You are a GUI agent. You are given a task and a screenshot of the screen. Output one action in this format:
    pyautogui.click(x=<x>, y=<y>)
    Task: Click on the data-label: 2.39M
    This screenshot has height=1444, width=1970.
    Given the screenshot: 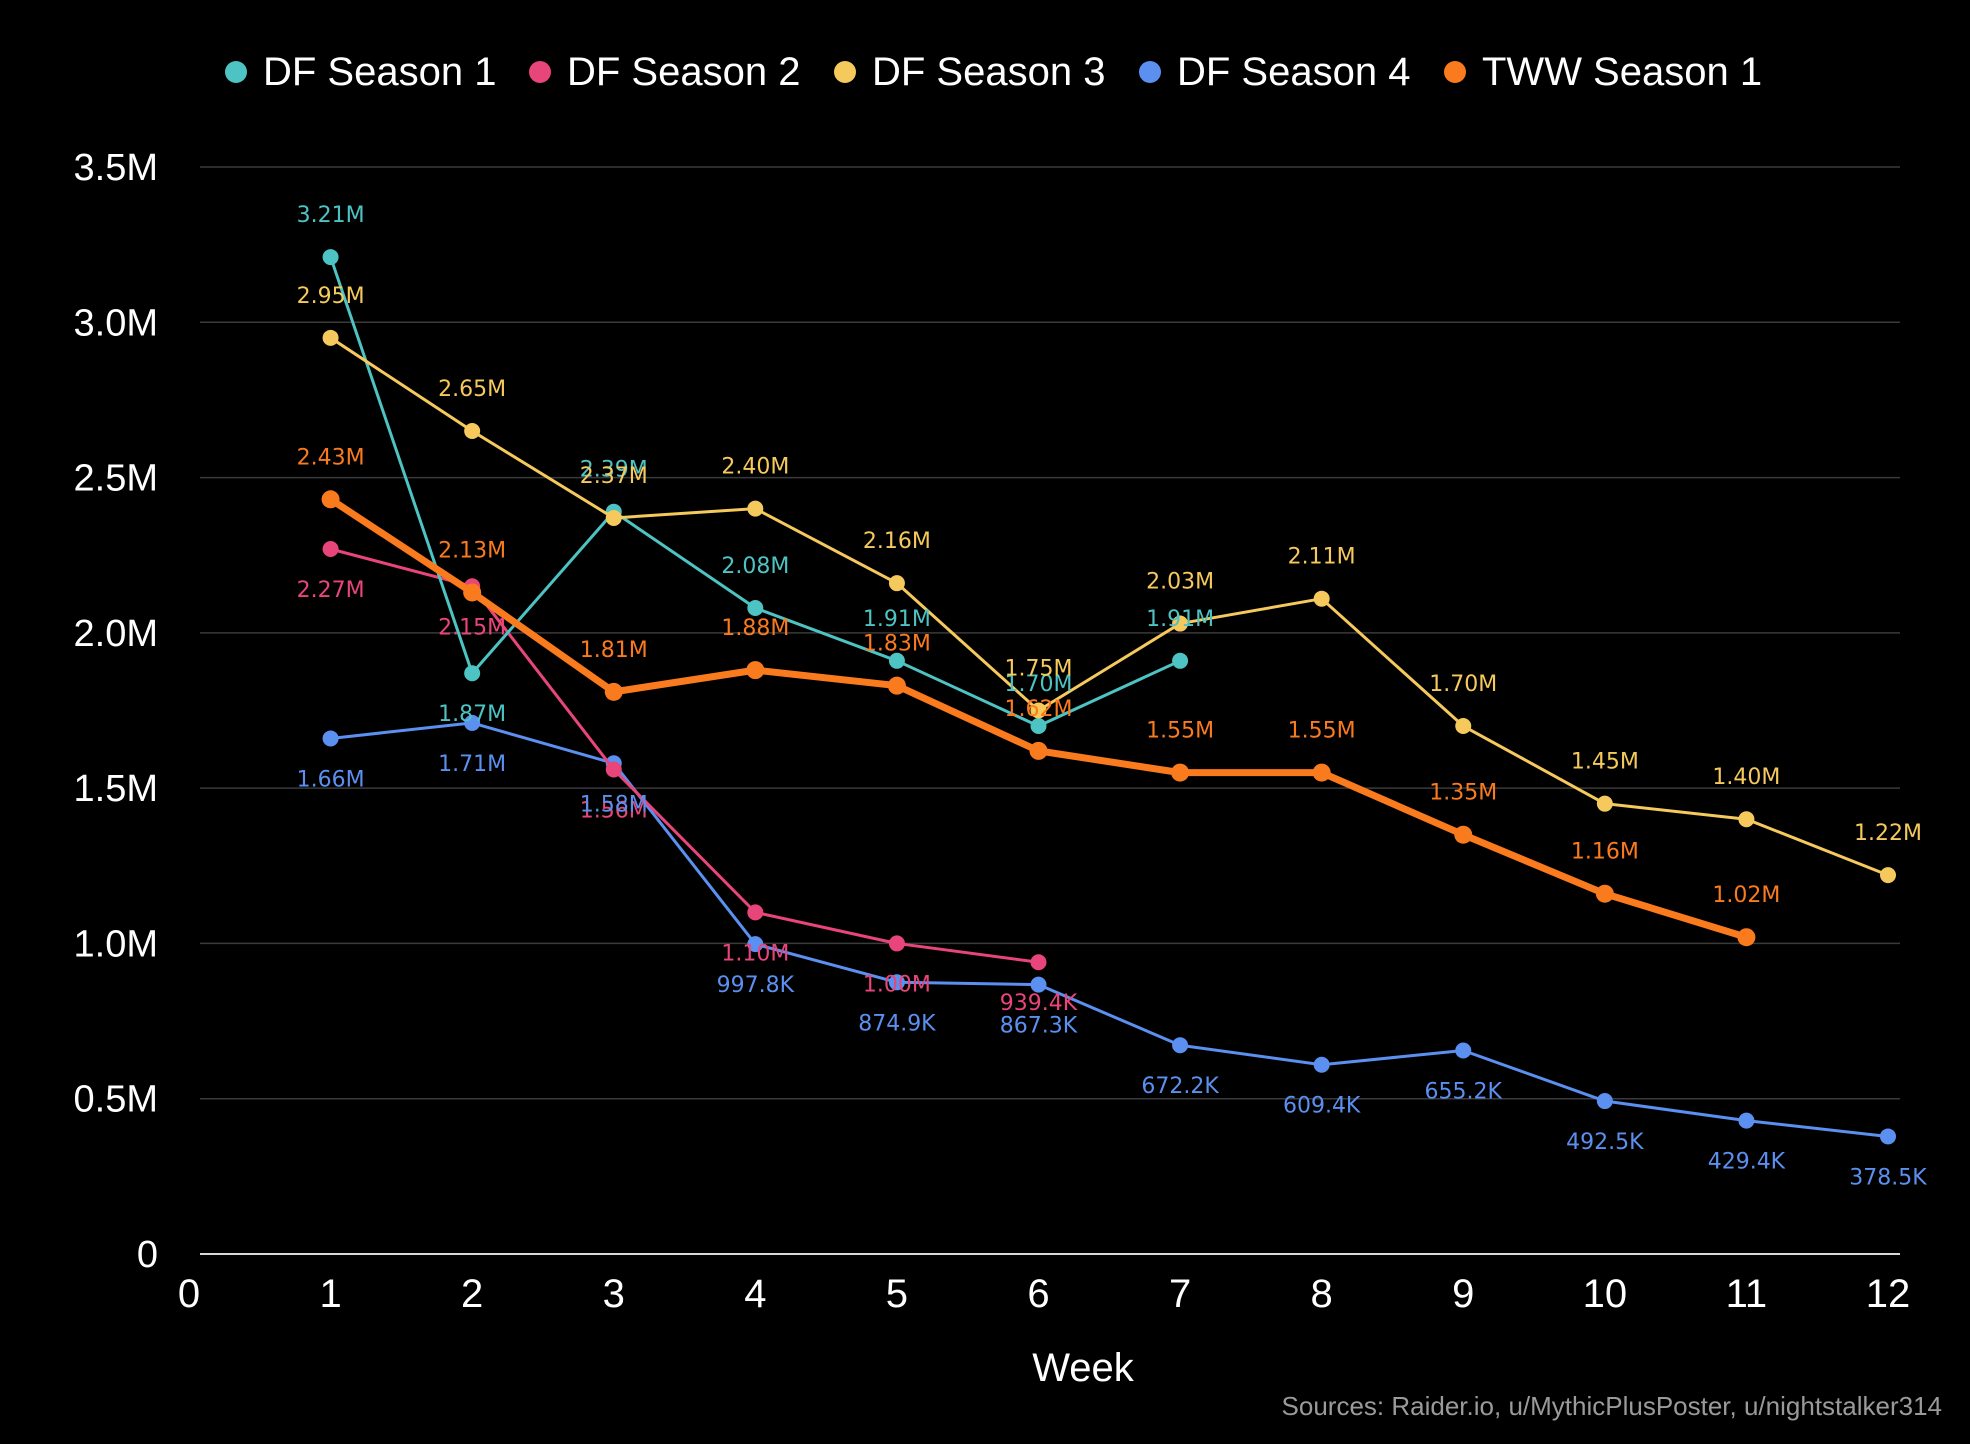 What is the action you would take?
    pyautogui.click(x=614, y=470)
    